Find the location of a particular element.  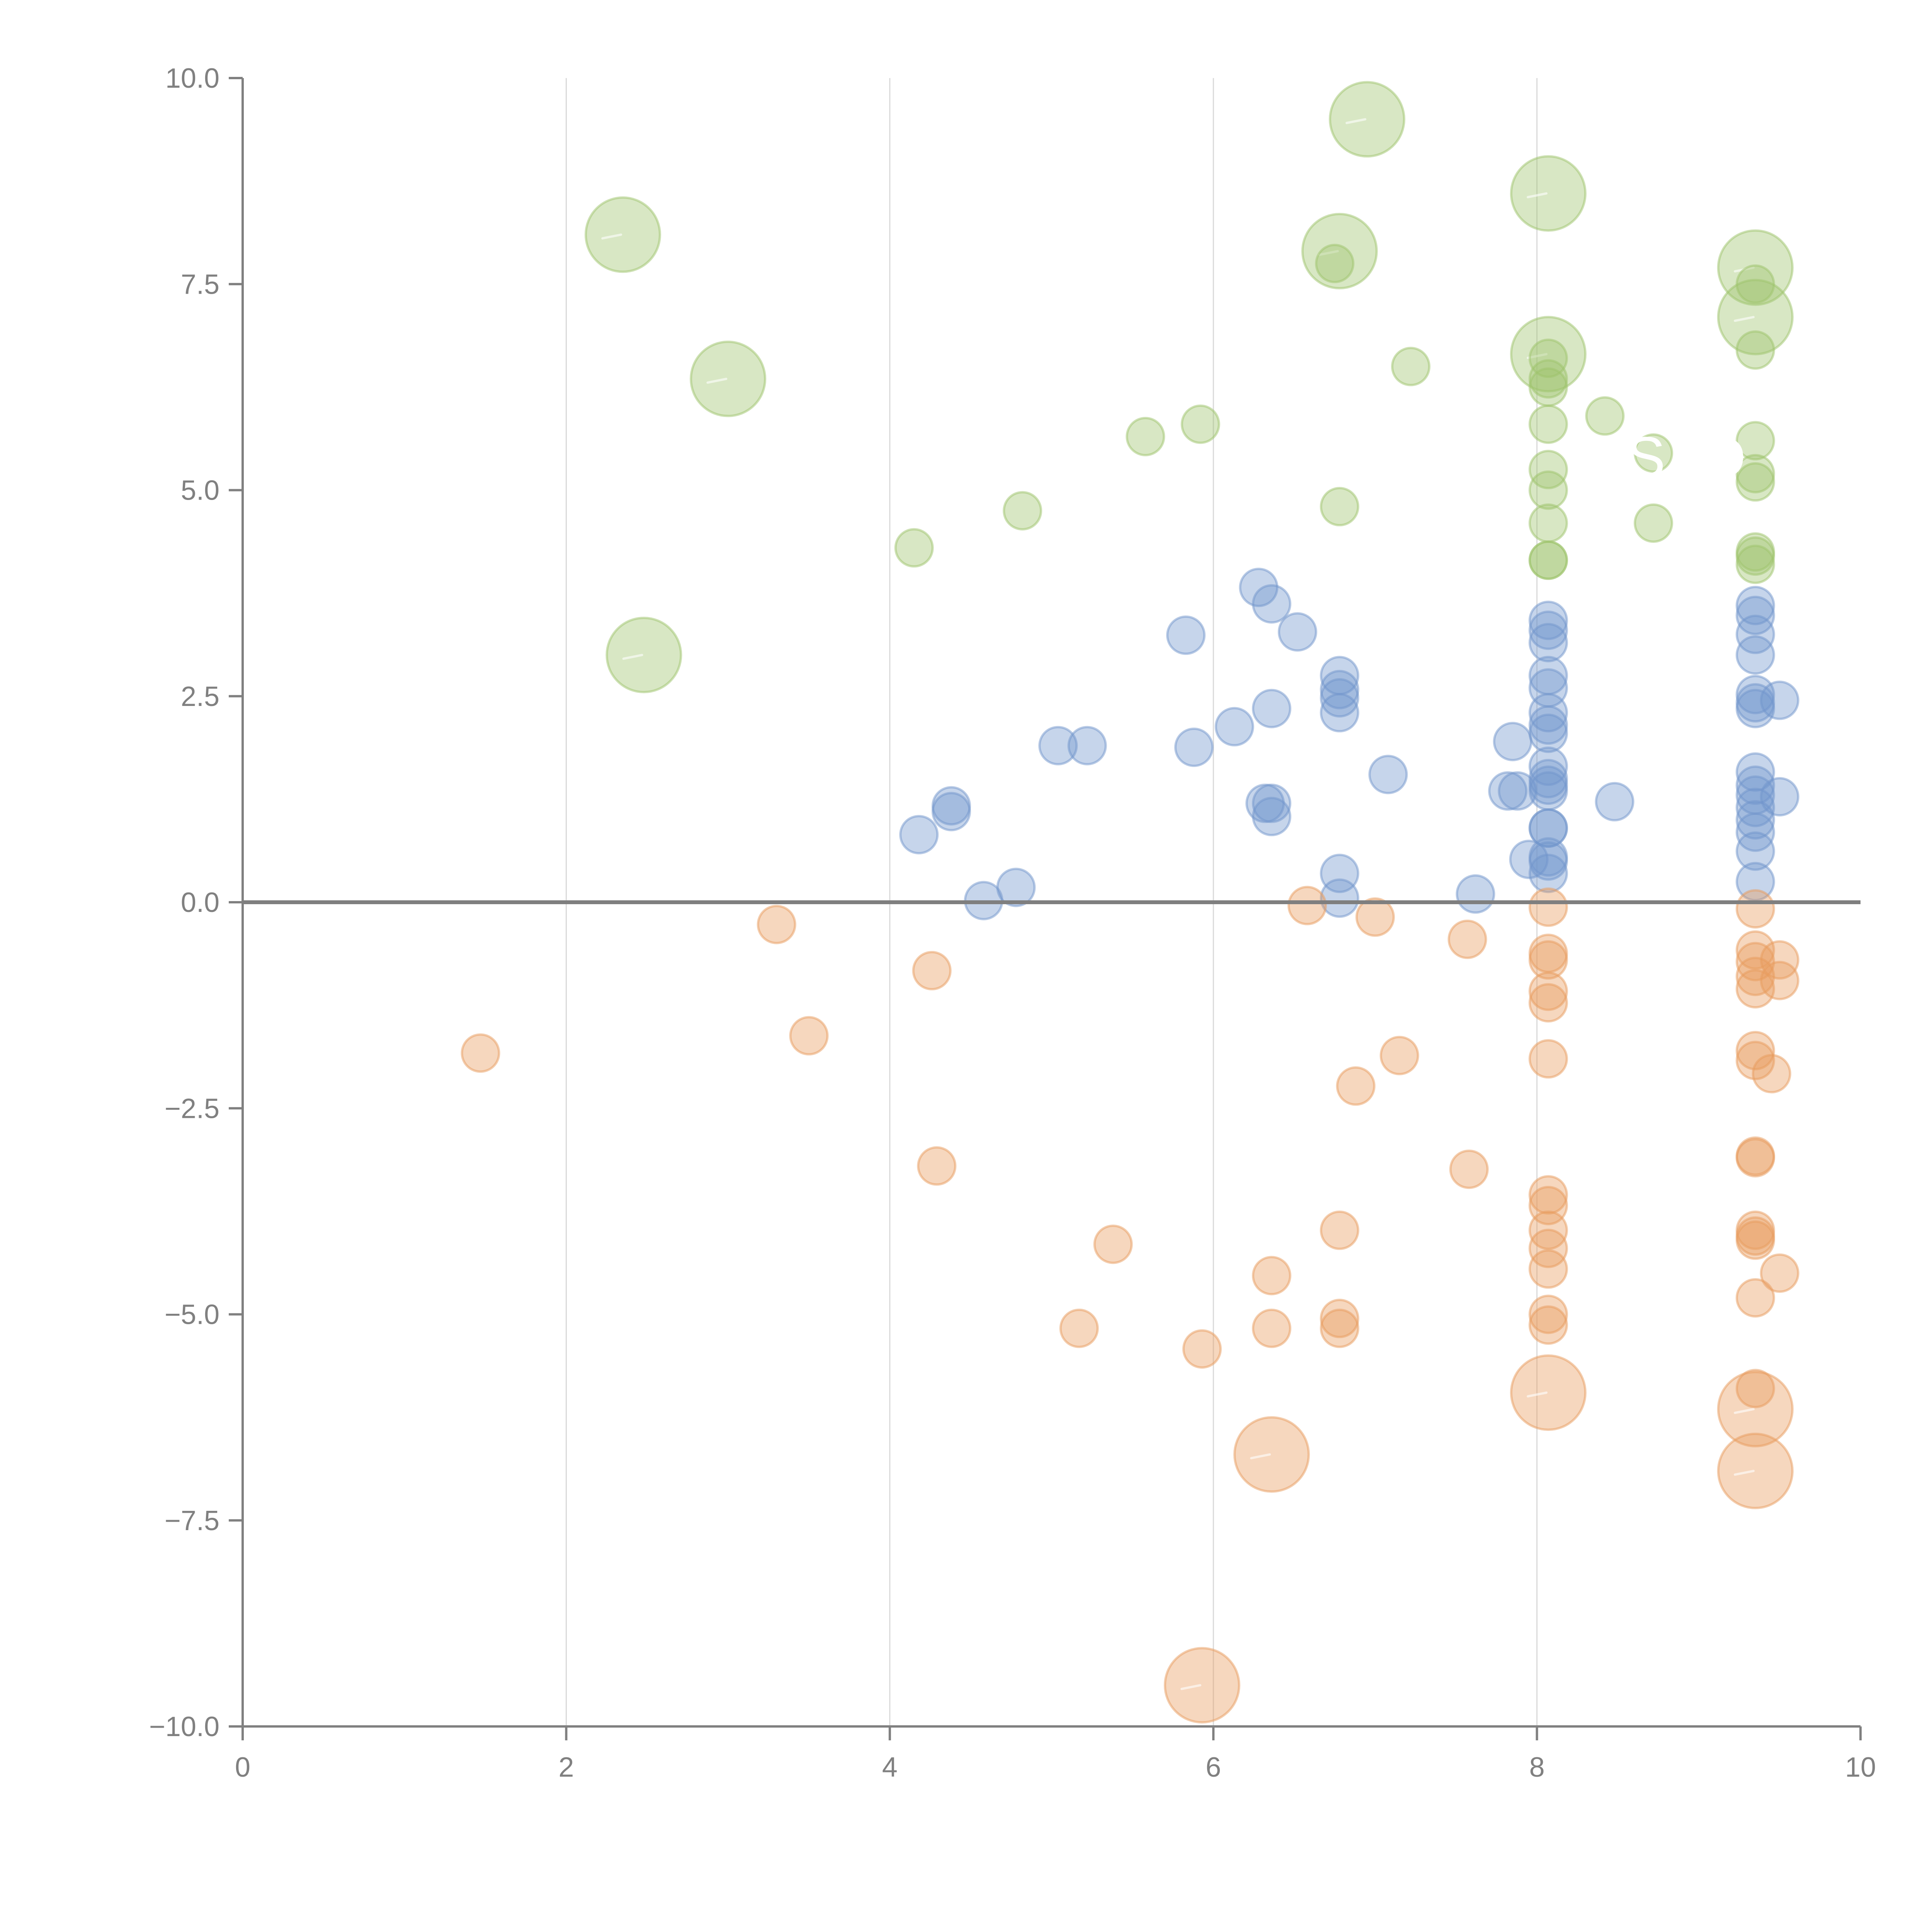

y-tick-label: 2.5 is located at coordinates (200, 696).